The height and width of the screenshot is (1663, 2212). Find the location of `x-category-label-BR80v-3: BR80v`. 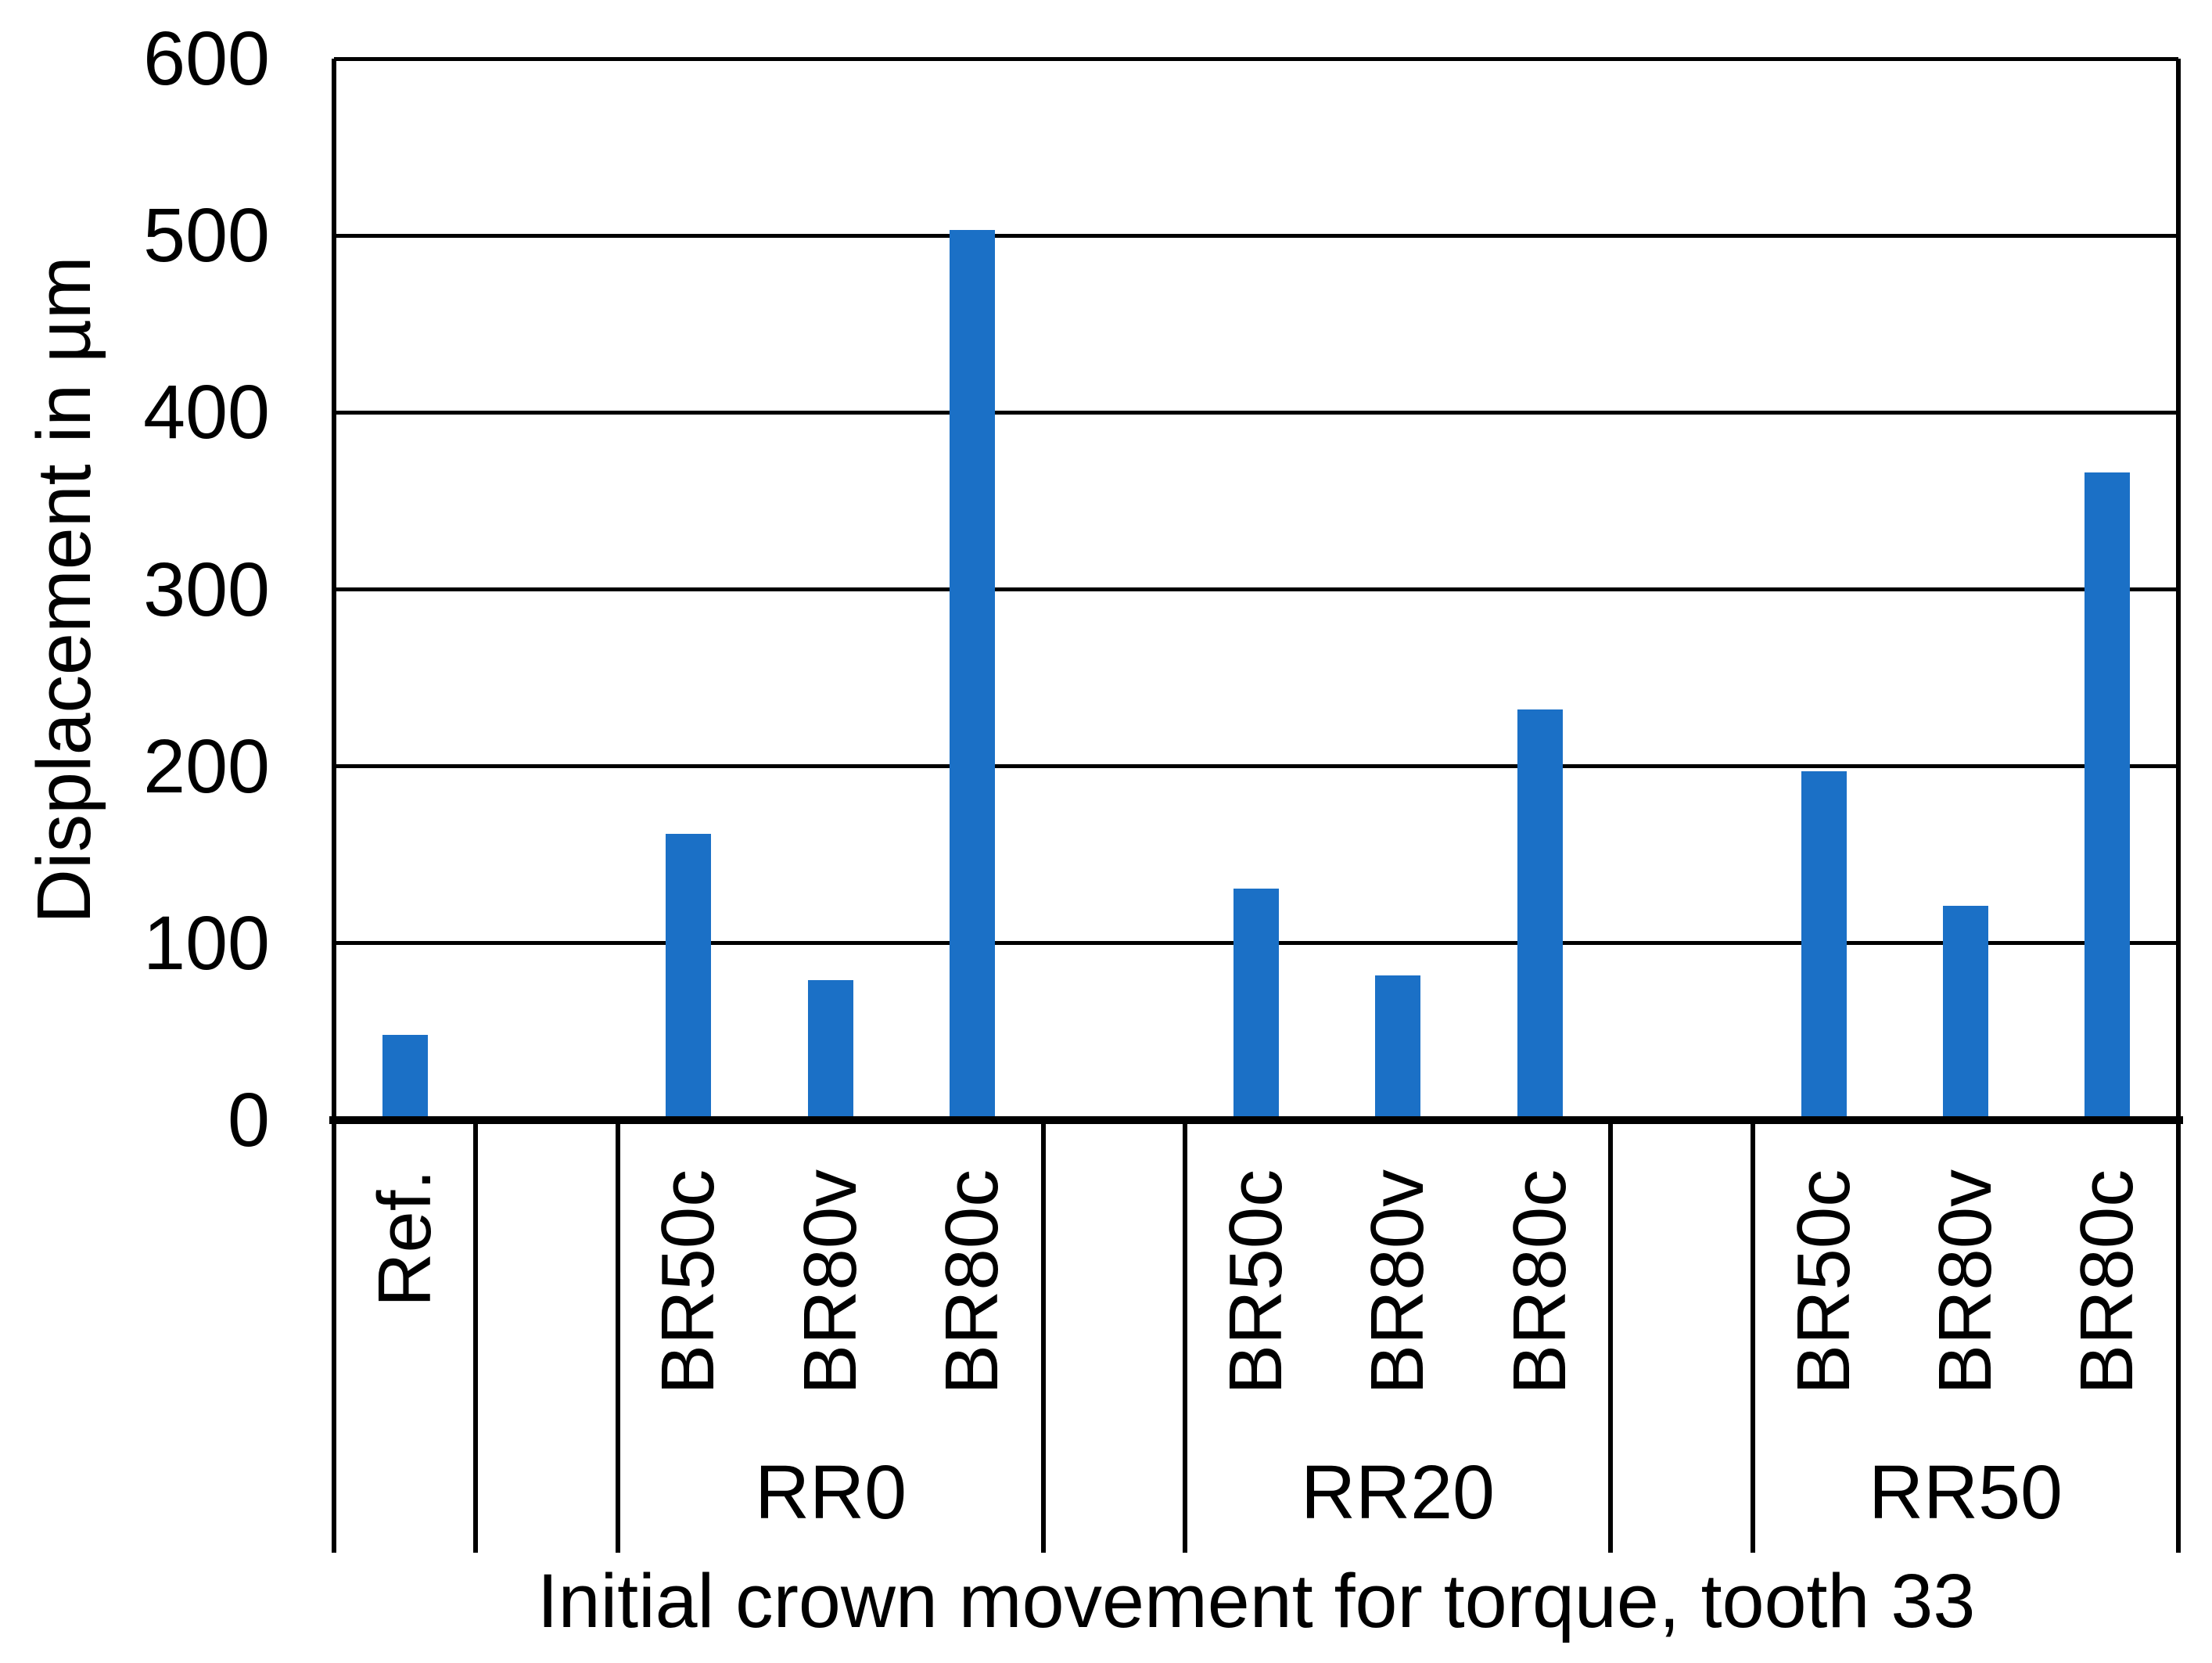

x-category-label-BR80v-3: BR80v is located at coordinates (830, 1282).